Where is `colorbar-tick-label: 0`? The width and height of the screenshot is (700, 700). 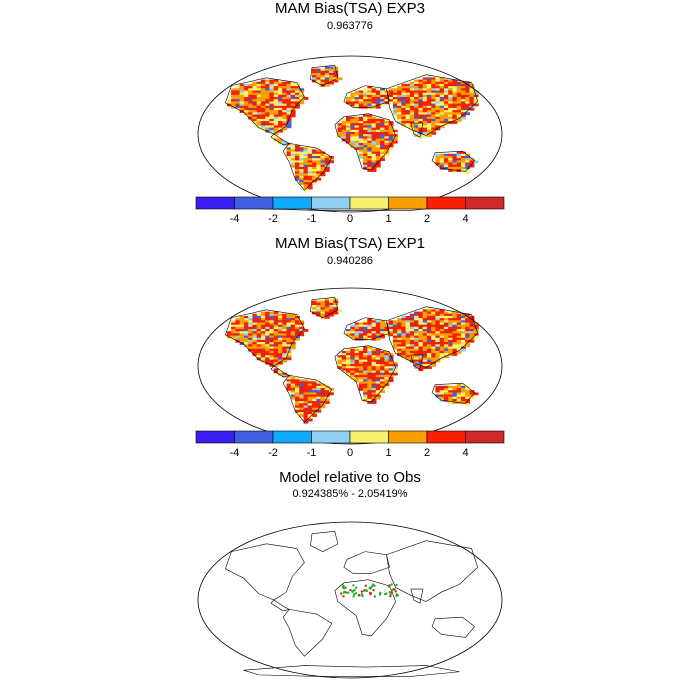
colorbar-tick-label: 0 is located at coordinates (350, 453).